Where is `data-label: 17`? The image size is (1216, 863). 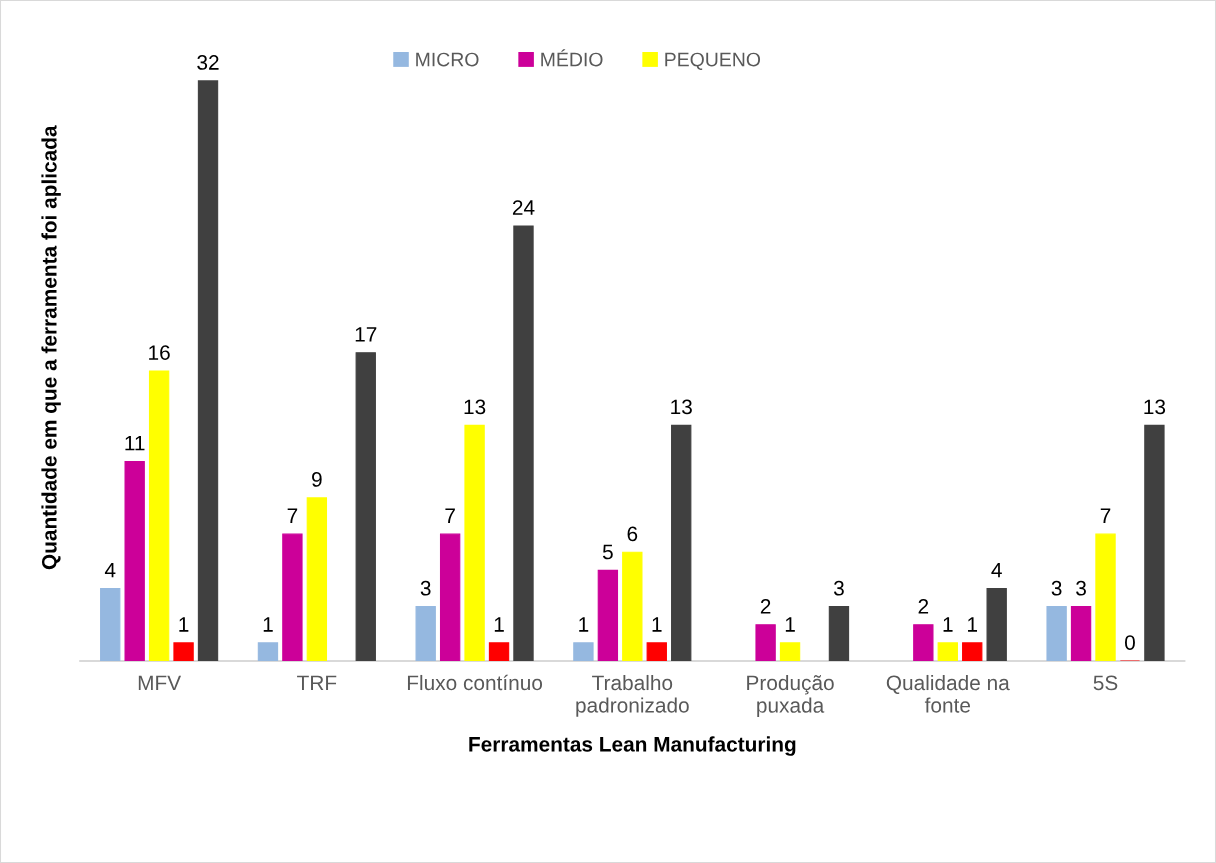 data-label: 17 is located at coordinates (366, 334).